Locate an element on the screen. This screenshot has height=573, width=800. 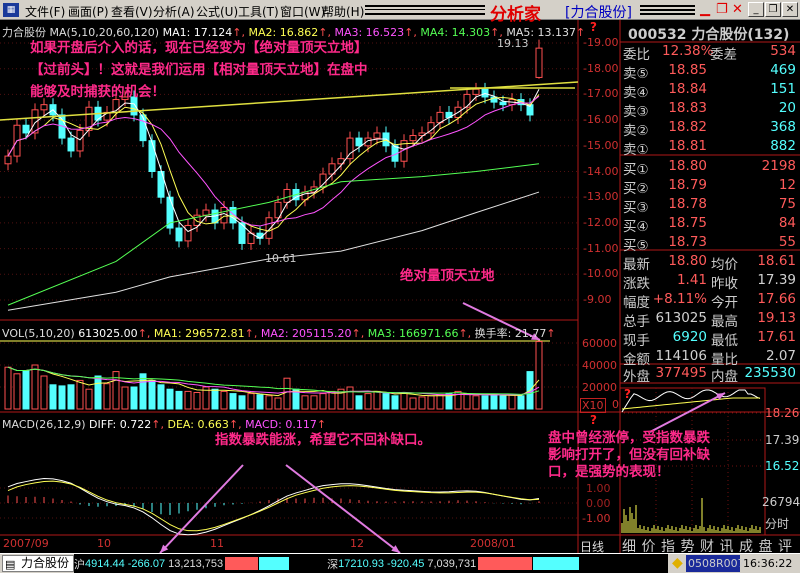
stat-label: 涨跌 is located at coordinates (636, 284).